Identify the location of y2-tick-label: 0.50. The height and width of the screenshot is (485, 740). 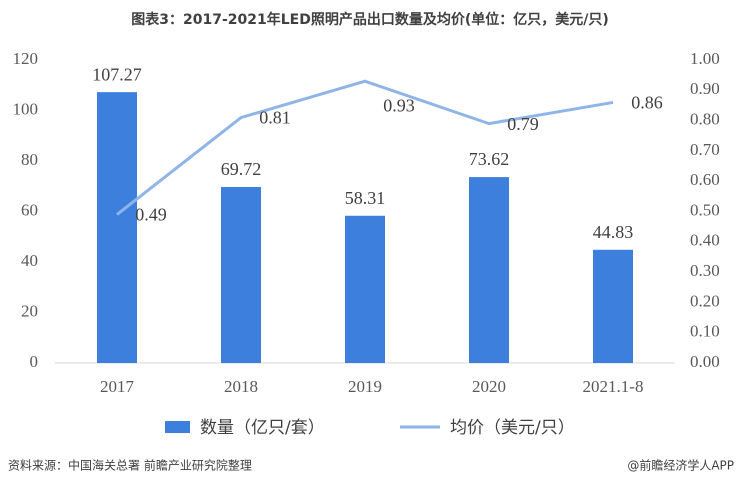
(705, 209).